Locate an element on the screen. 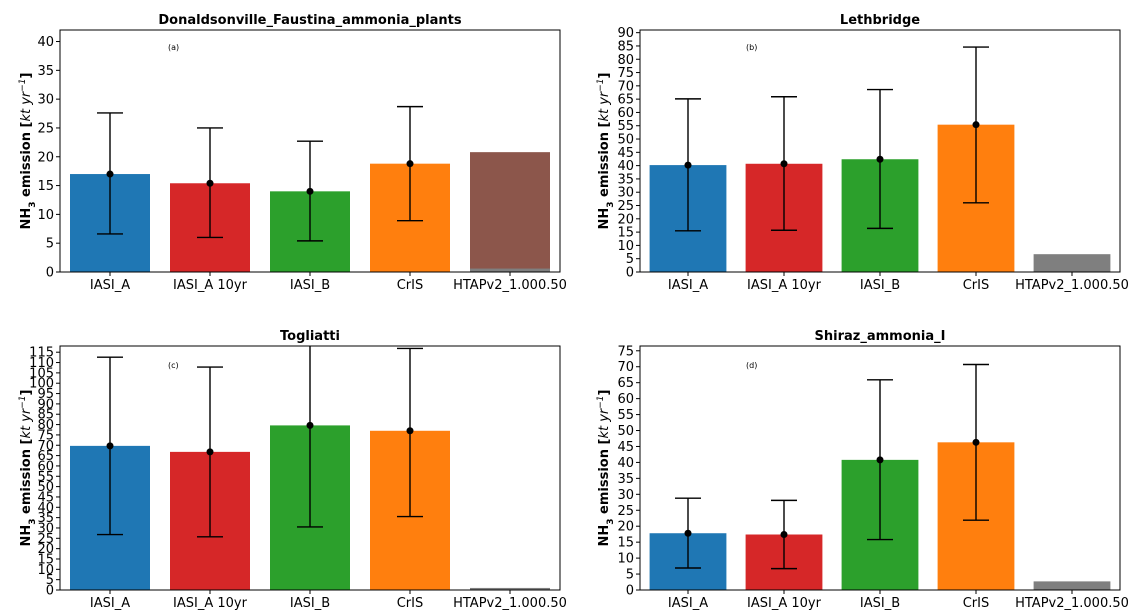 This screenshot has height=610, width=1134. y-tick-label: 55 is located at coordinates (625, 415).